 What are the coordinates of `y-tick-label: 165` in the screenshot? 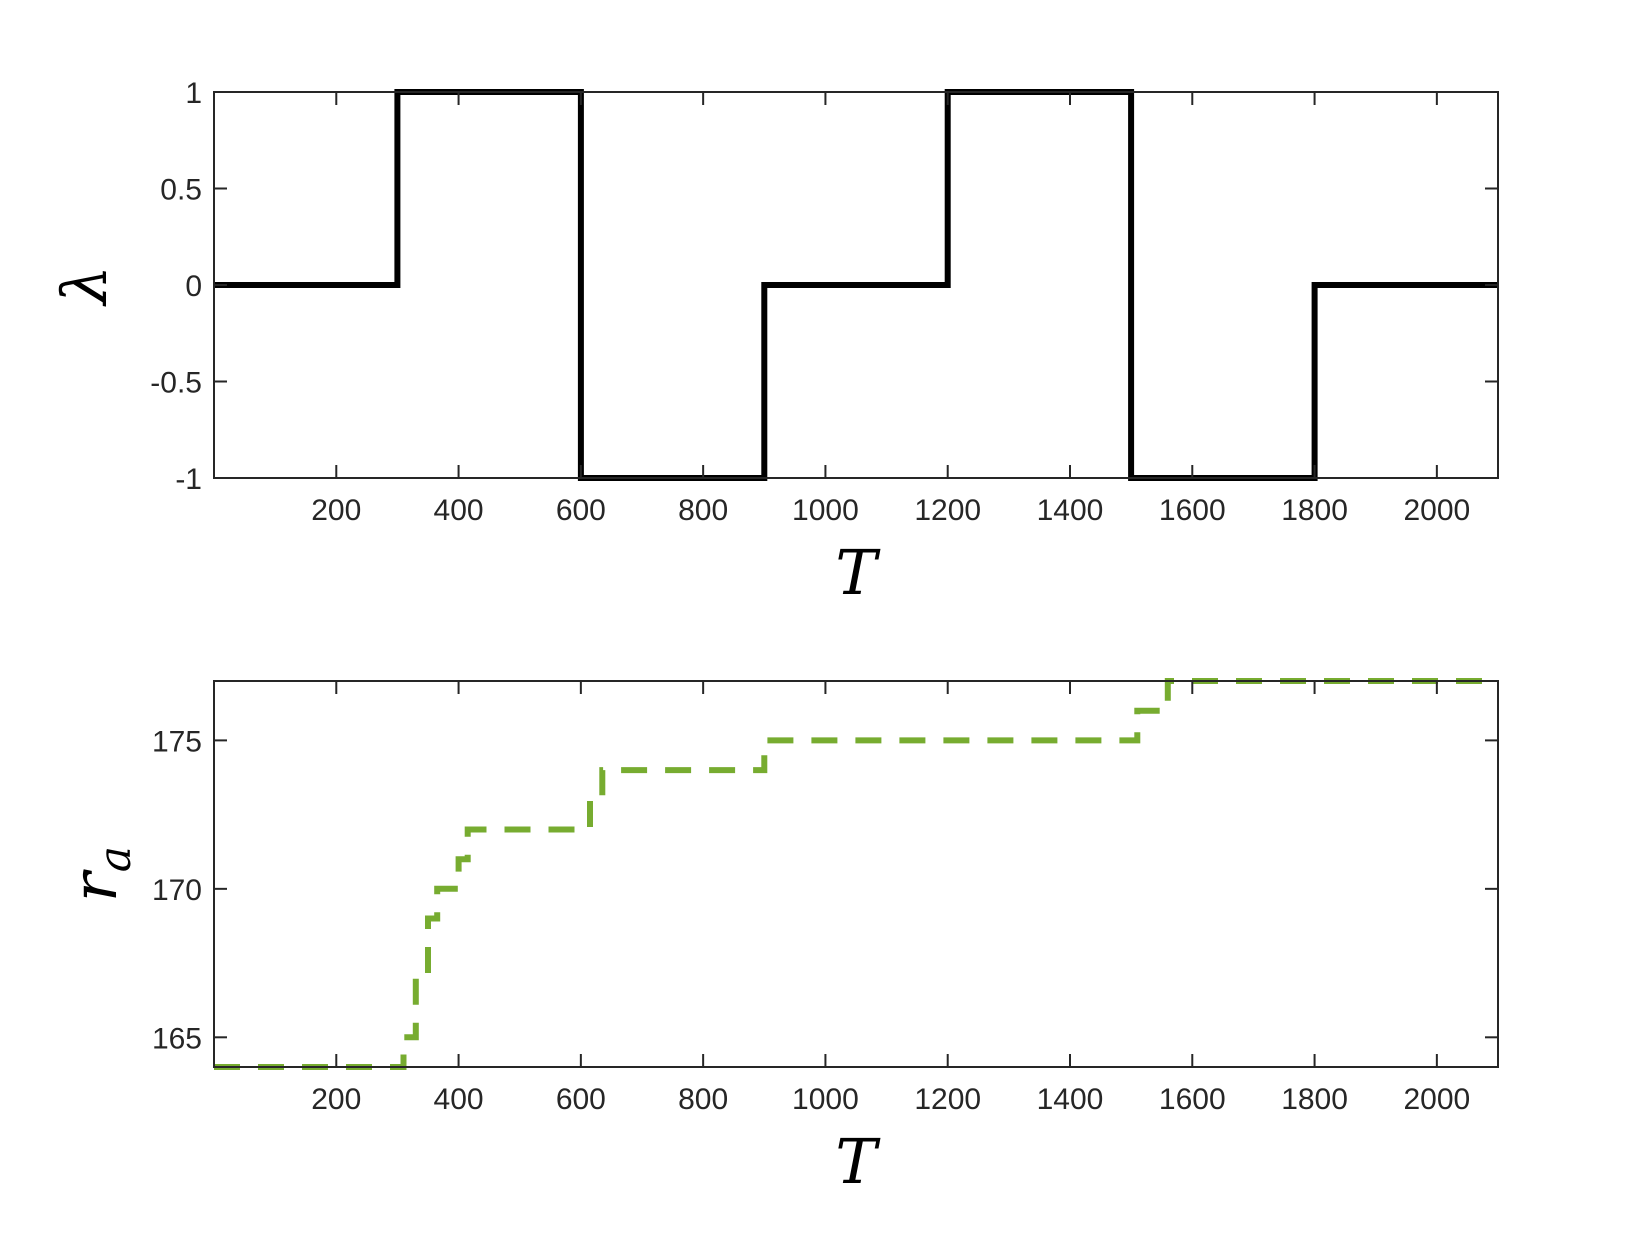 It's located at (177, 1038).